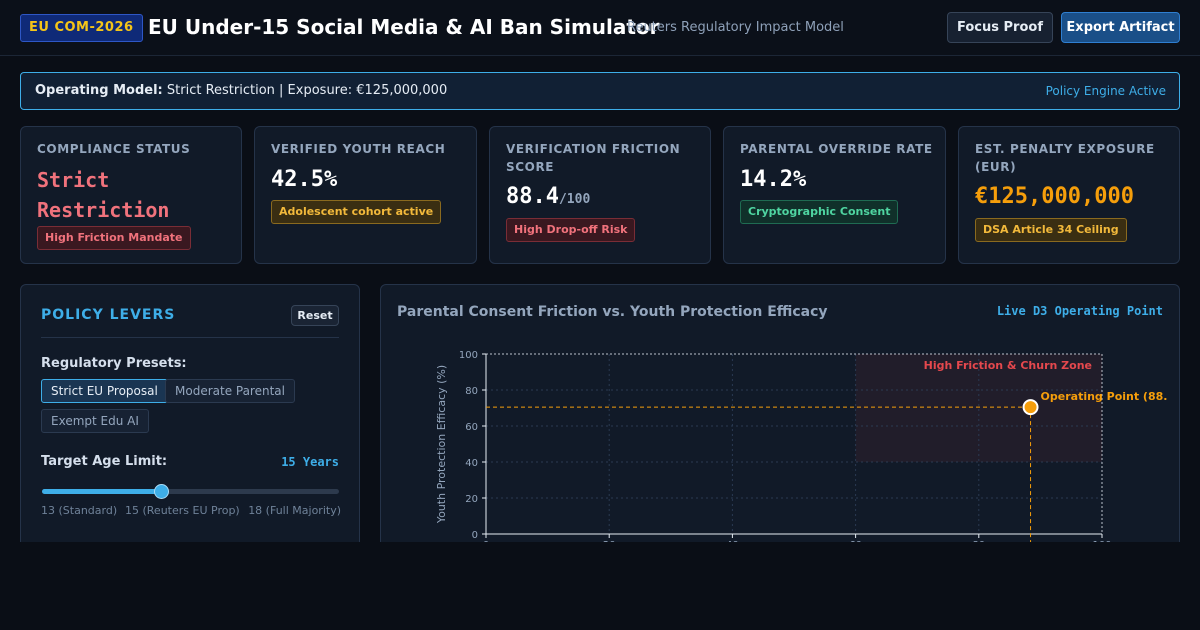  Describe the element at coordinates (1065, 158) in the screenshot. I see `kpi-label: EST. PENALTY EXPOSURE (EUR)` at that location.